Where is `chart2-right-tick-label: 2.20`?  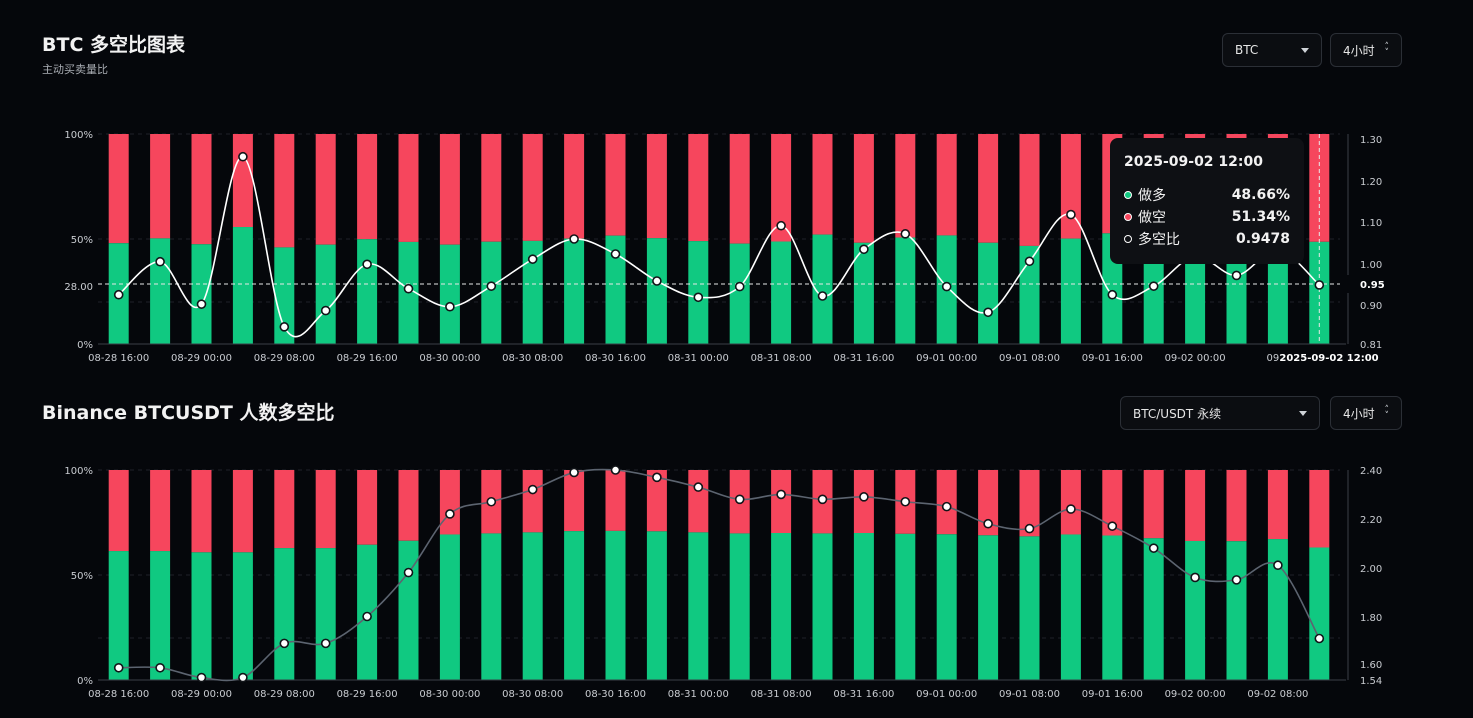 chart2-right-tick-label: 2.20 is located at coordinates (1371, 520).